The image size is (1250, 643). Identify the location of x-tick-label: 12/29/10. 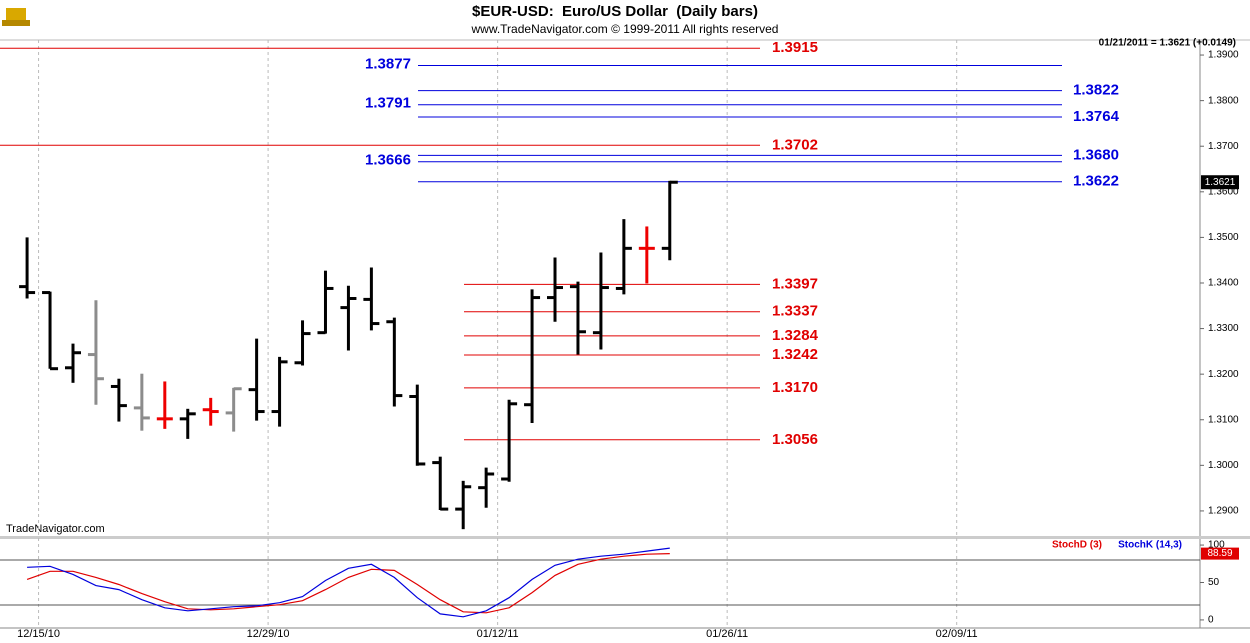
(268, 634).